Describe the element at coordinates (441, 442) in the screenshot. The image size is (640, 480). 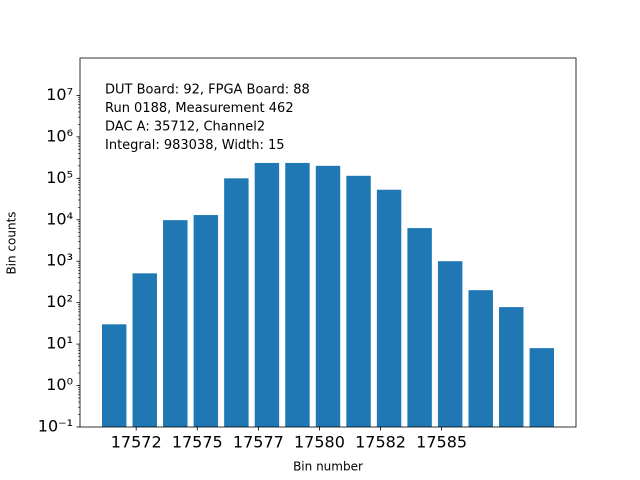
I see `x-tick-label: 17585` at that location.